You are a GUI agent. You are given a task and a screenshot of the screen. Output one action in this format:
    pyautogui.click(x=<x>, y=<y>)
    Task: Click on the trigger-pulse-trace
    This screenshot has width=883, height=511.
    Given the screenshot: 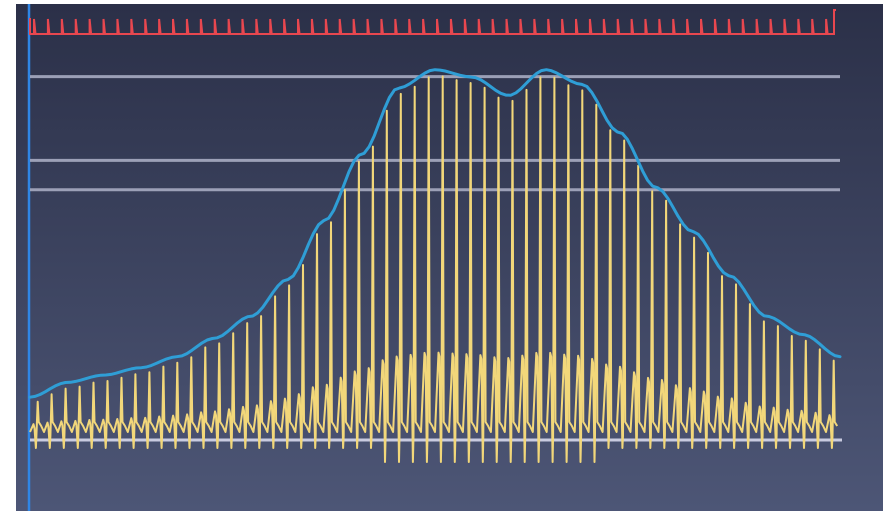 What is the action you would take?
    pyautogui.click(x=432, y=22)
    